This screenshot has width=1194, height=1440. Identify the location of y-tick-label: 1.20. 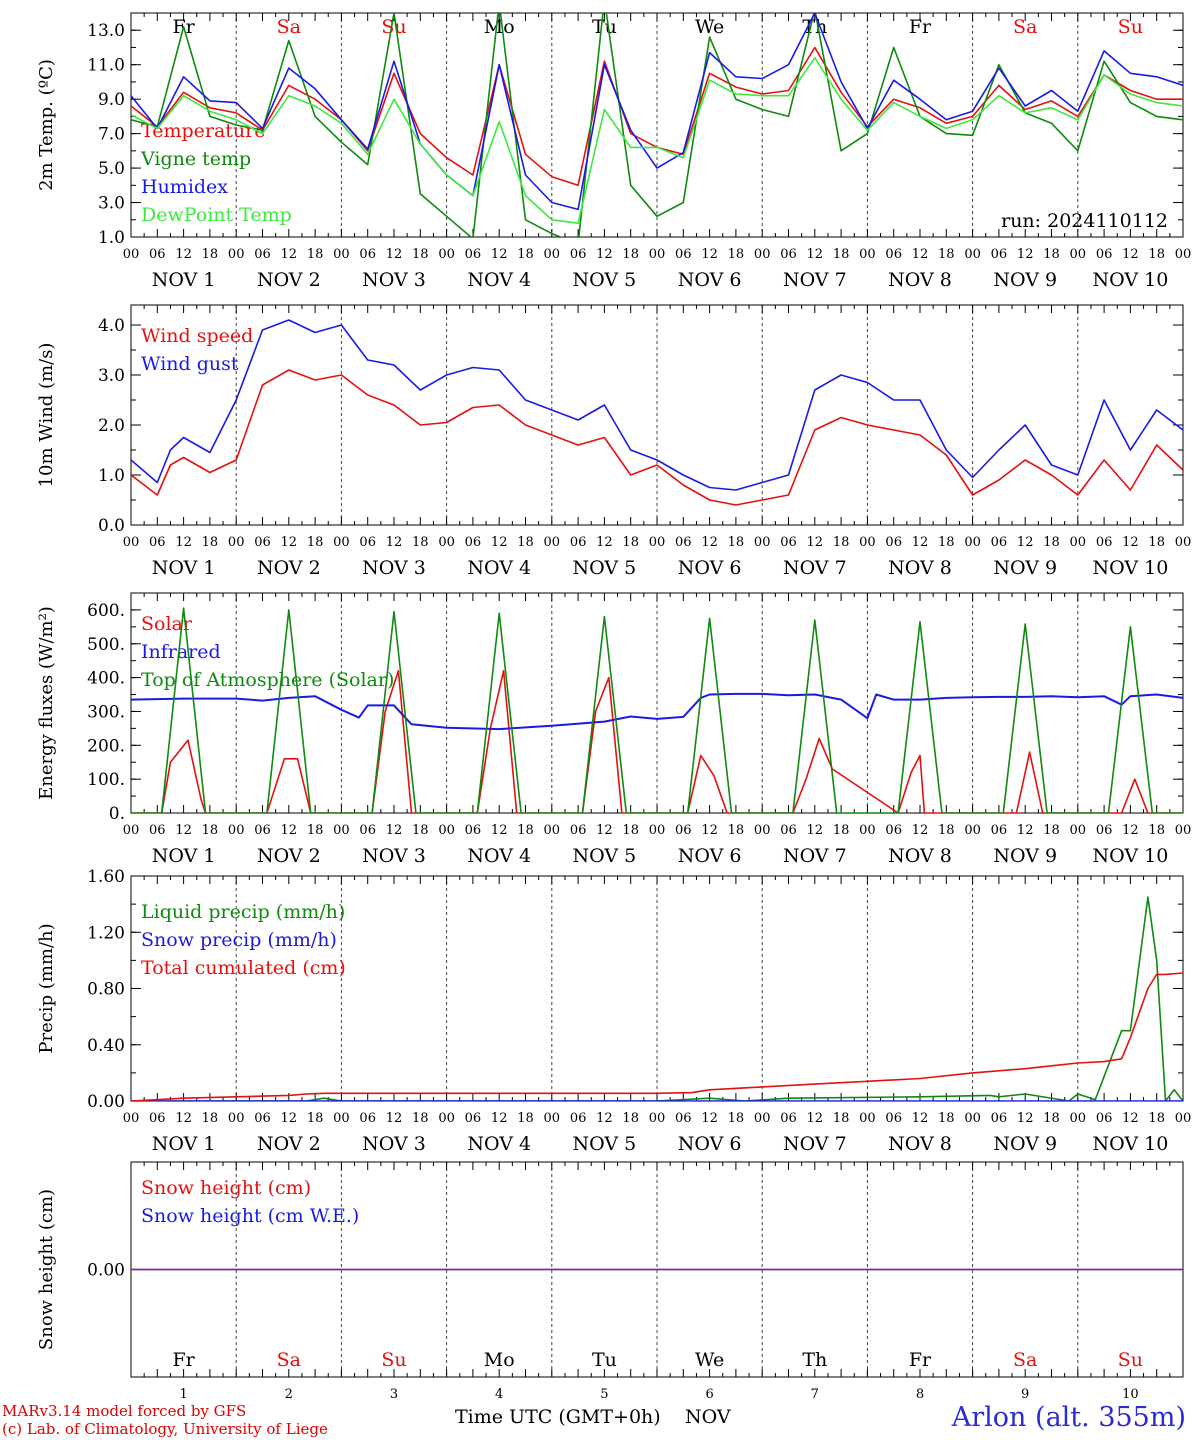
(106, 933).